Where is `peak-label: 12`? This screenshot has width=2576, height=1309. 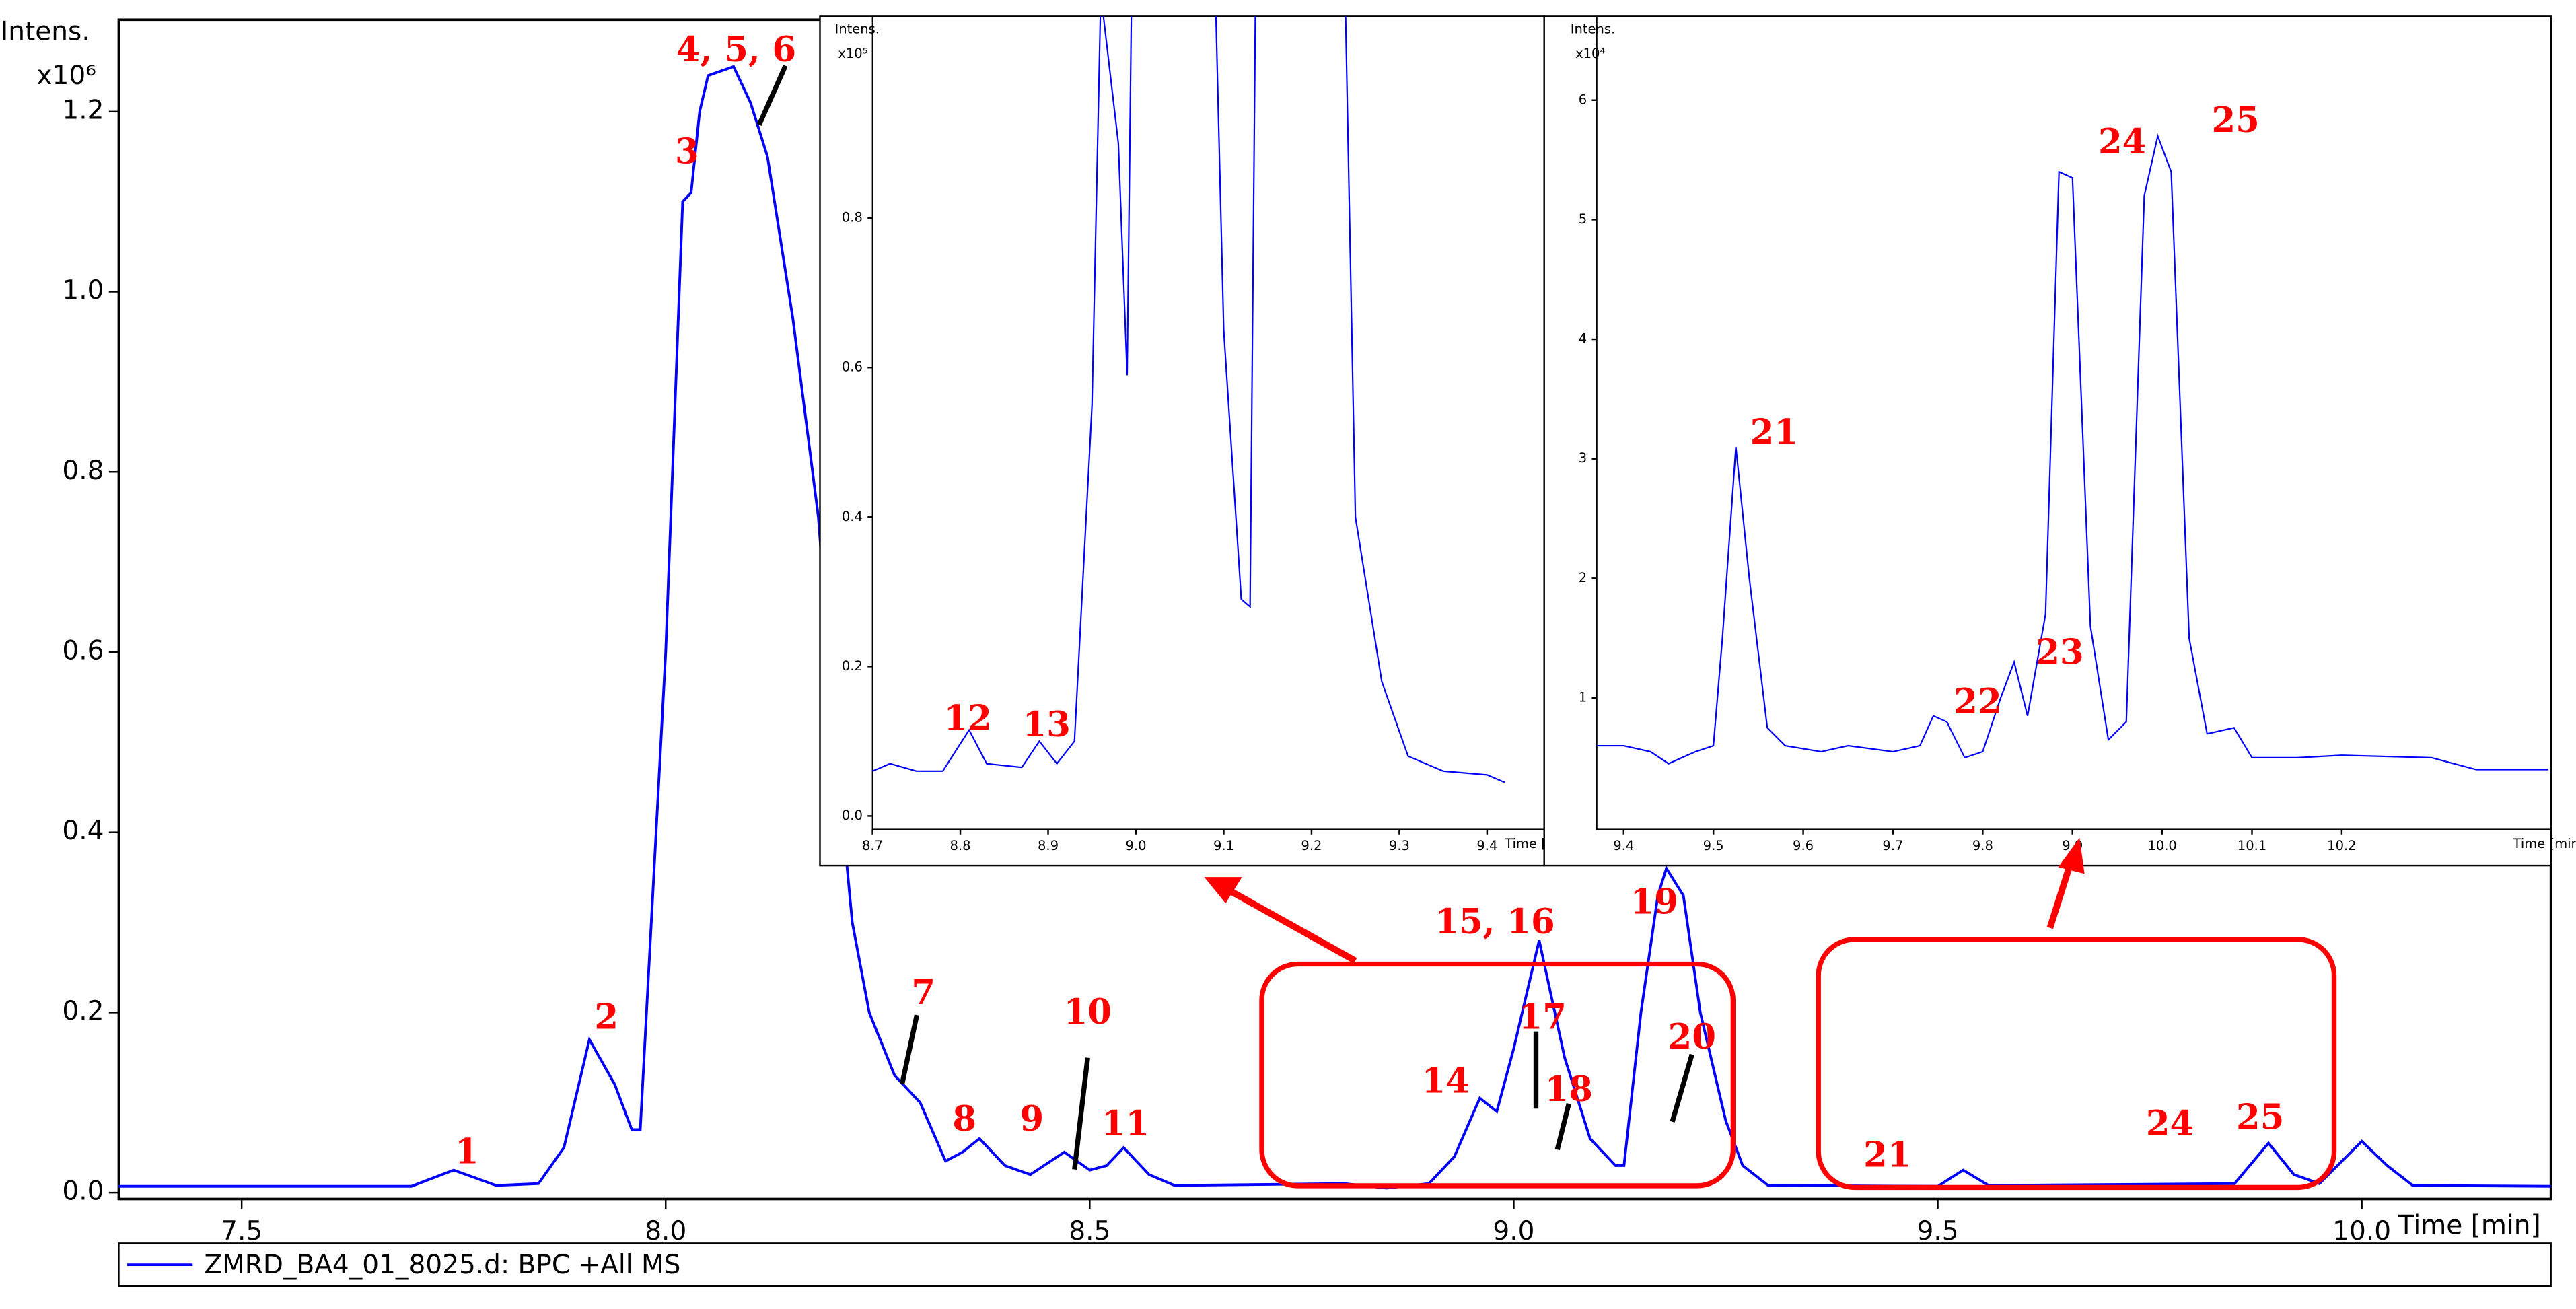
peak-label: 12 is located at coordinates (967, 718).